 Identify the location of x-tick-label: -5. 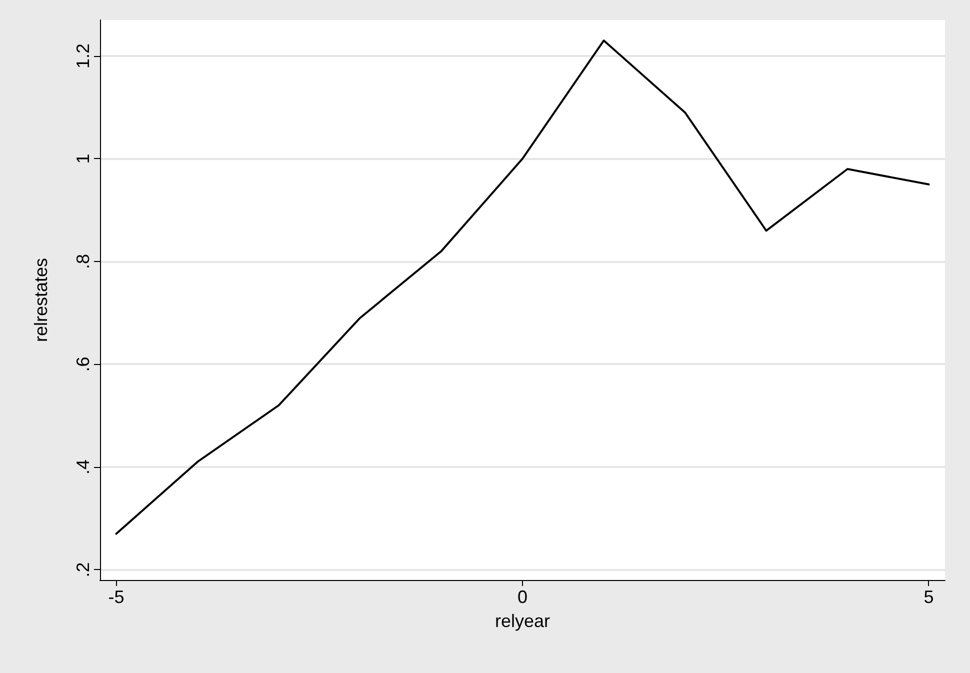
(116, 597).